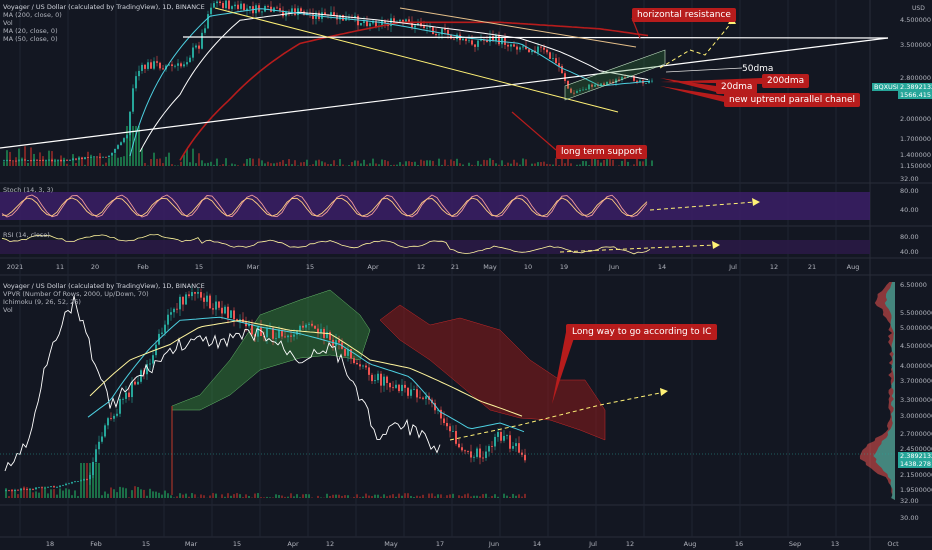  Describe the element at coordinates (637, 248) in the screenshot. I see `rsi-projection` at that location.